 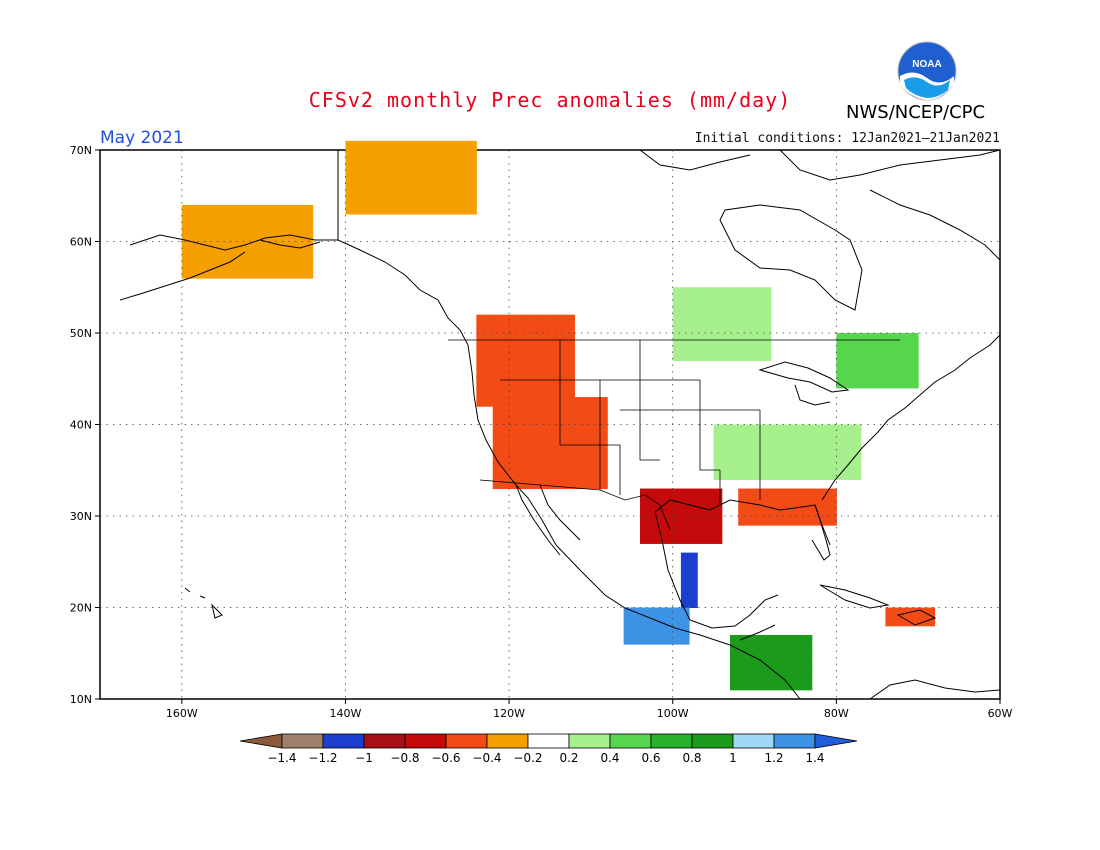 I want to click on chart-title: CFSv2 monthly Prec anomalies (mm/day), so click(x=550, y=100).